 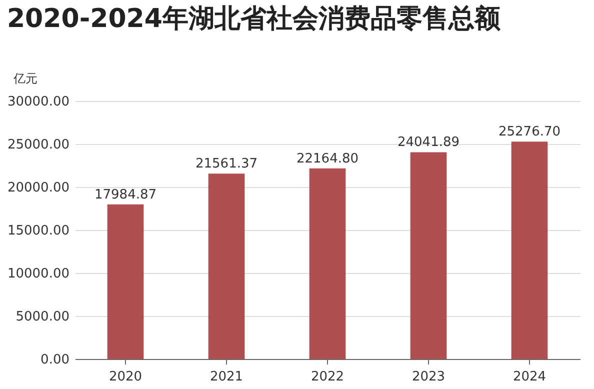 What do you see at coordinates (38, 145) in the screenshot?
I see `y-tick-label: 25000.00` at bounding box center [38, 145].